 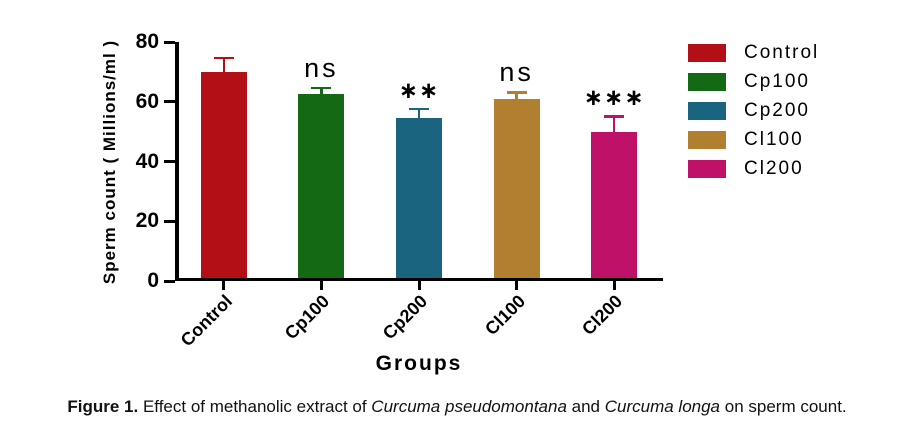 I want to click on bar-cp200, so click(x=419, y=199).